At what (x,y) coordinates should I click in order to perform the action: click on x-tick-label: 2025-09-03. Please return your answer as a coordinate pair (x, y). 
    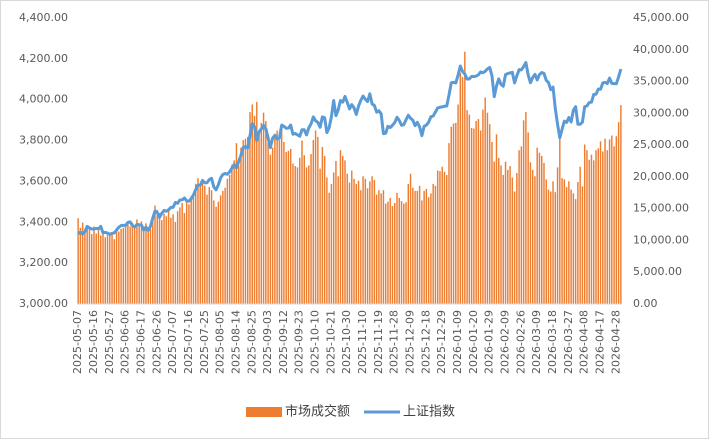
    Looking at the image, I should click on (267, 342).